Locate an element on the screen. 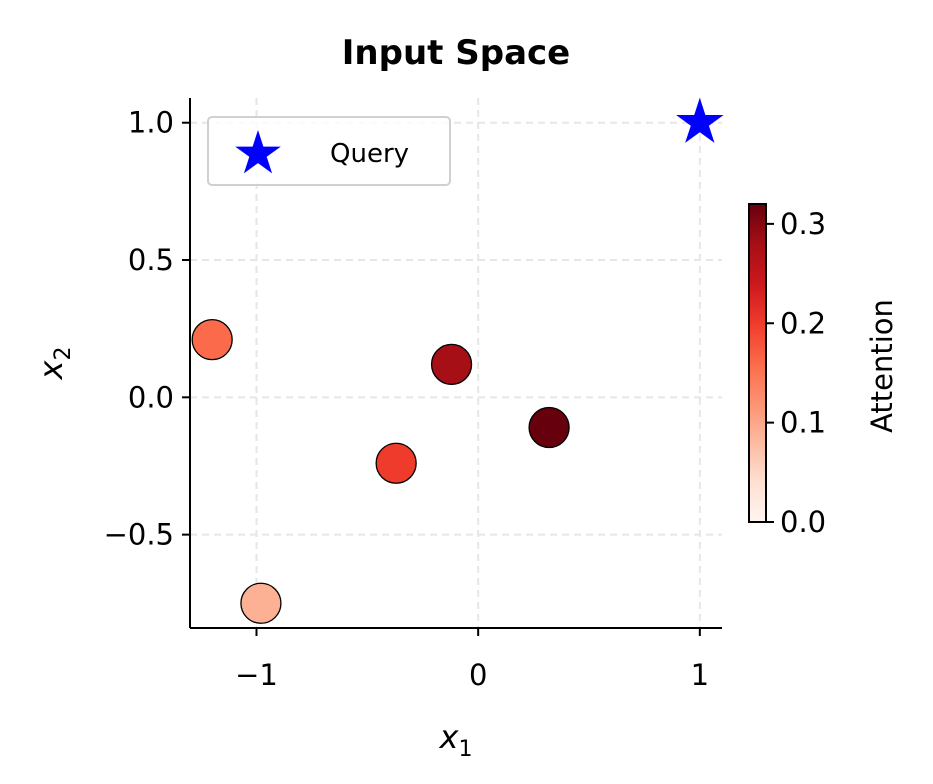 This screenshot has height=784, width=933. colorbar: 0.0 0.1 0.2 0.3 Attention is located at coordinates (823, 371).